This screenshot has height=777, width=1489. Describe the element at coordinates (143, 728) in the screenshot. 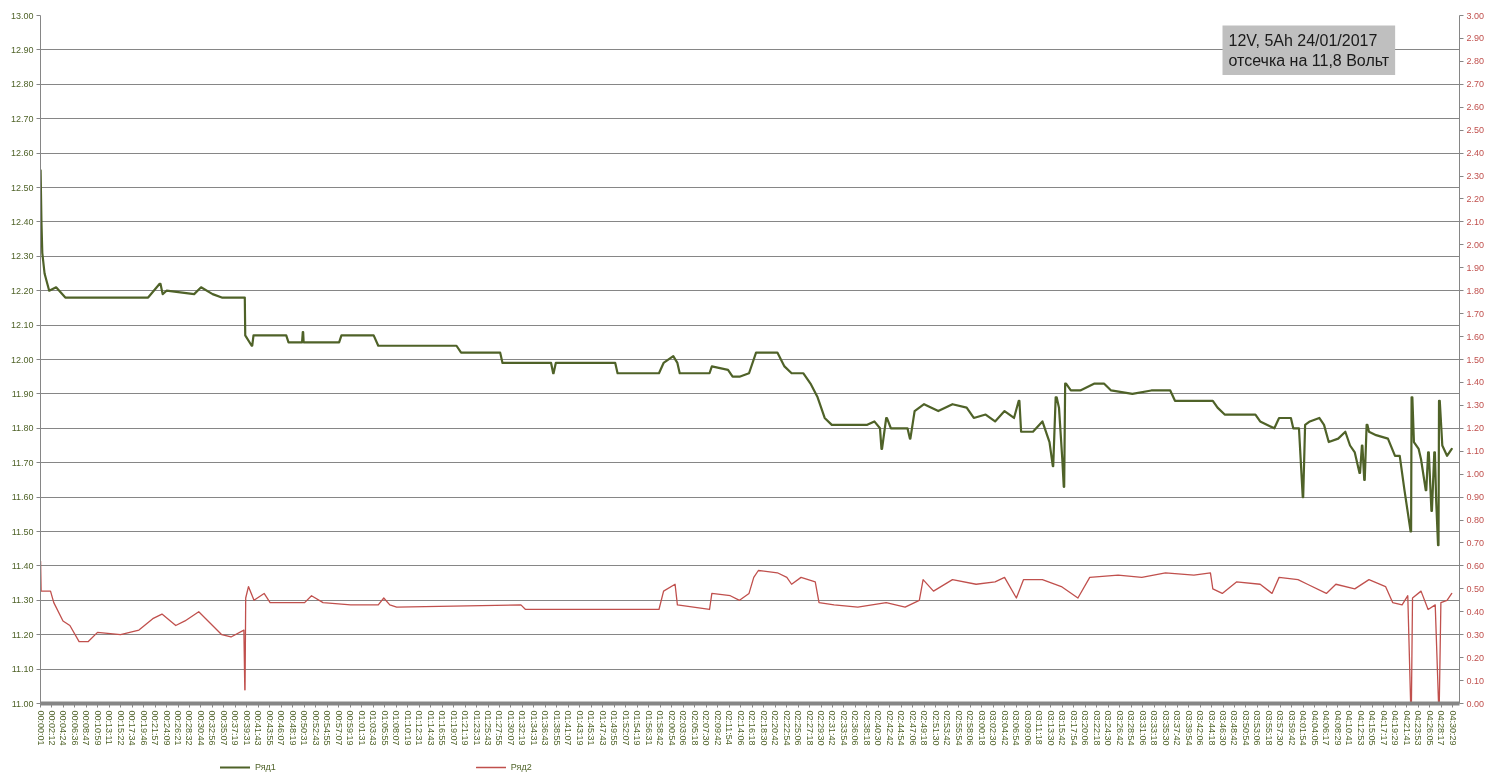

I see `x-tick-label: 00:19:46` at that location.